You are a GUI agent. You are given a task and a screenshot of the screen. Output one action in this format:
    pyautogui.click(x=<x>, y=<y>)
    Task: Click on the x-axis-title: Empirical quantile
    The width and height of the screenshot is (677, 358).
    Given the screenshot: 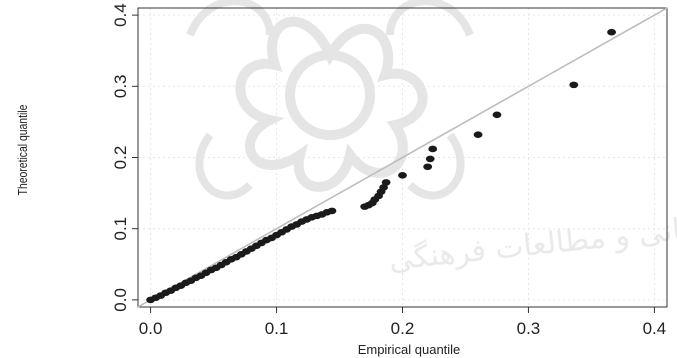 What is the action you would take?
    pyautogui.click(x=409, y=349)
    